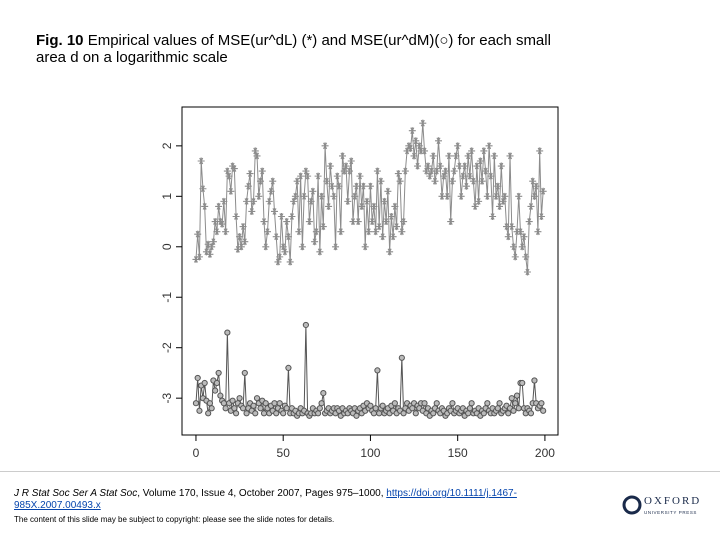 The width and height of the screenshot is (720, 540). I want to click on x-tick-label: 100, so click(370, 453).